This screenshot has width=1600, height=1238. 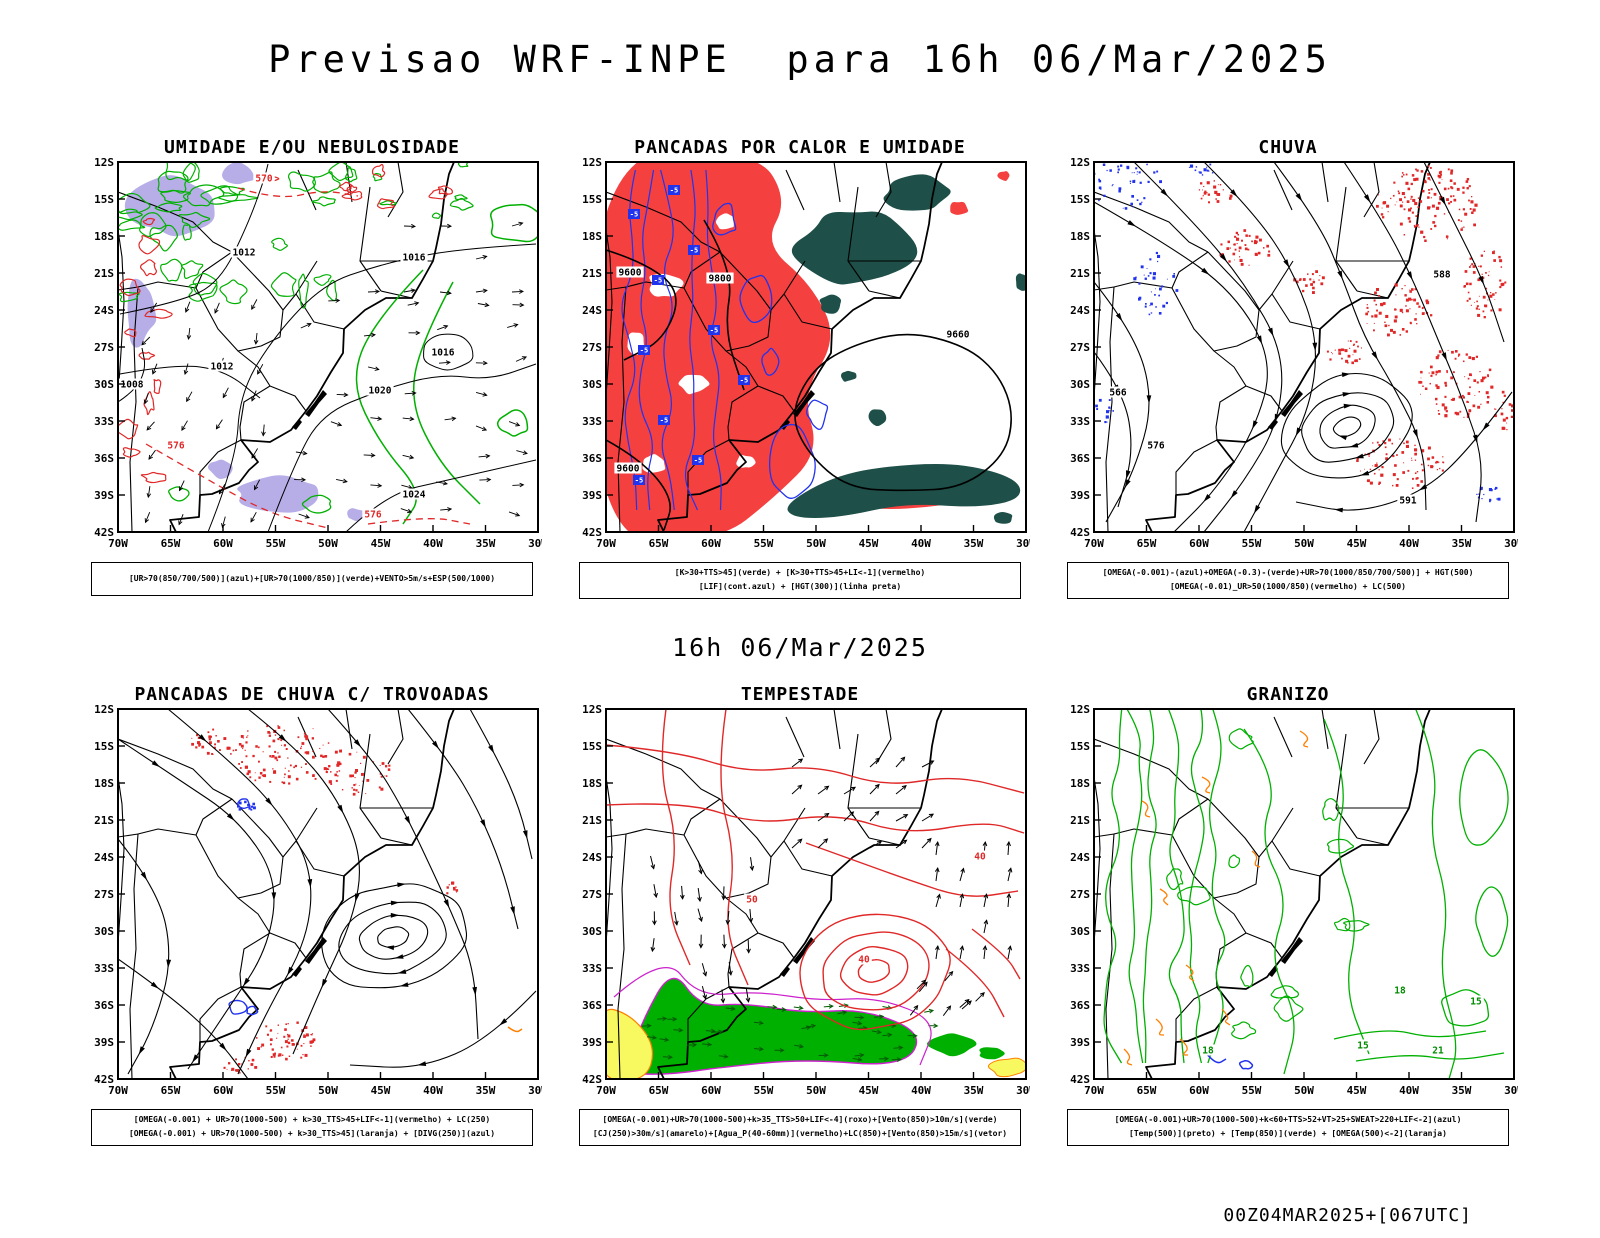 What do you see at coordinates (630, 273) in the screenshot?
I see `contour-label: 9600` at bounding box center [630, 273].